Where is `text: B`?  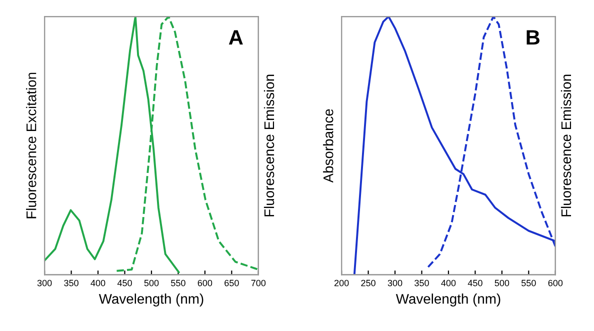 text: B is located at coordinates (533, 37).